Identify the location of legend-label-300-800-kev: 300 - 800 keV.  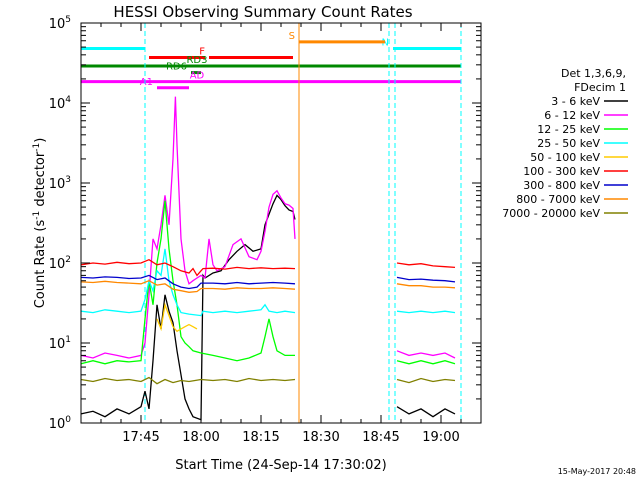
(561, 185).